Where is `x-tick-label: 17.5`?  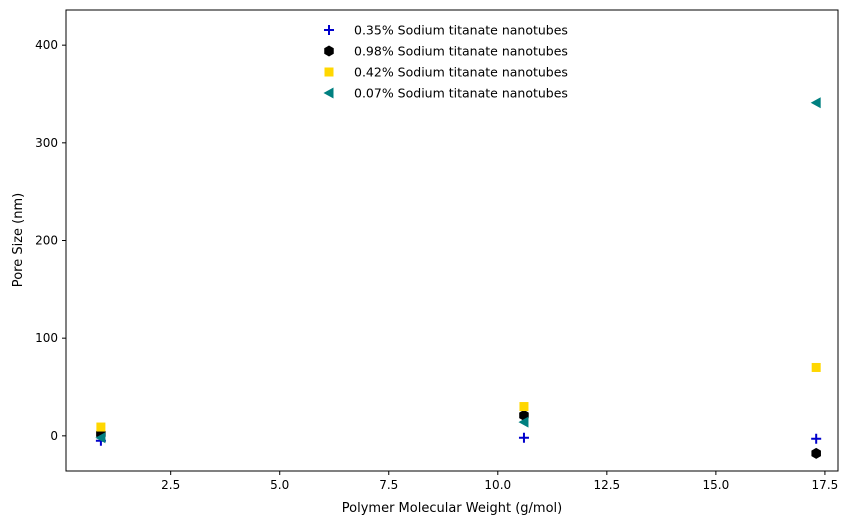 x-tick-label: 17.5 is located at coordinates (825, 485).